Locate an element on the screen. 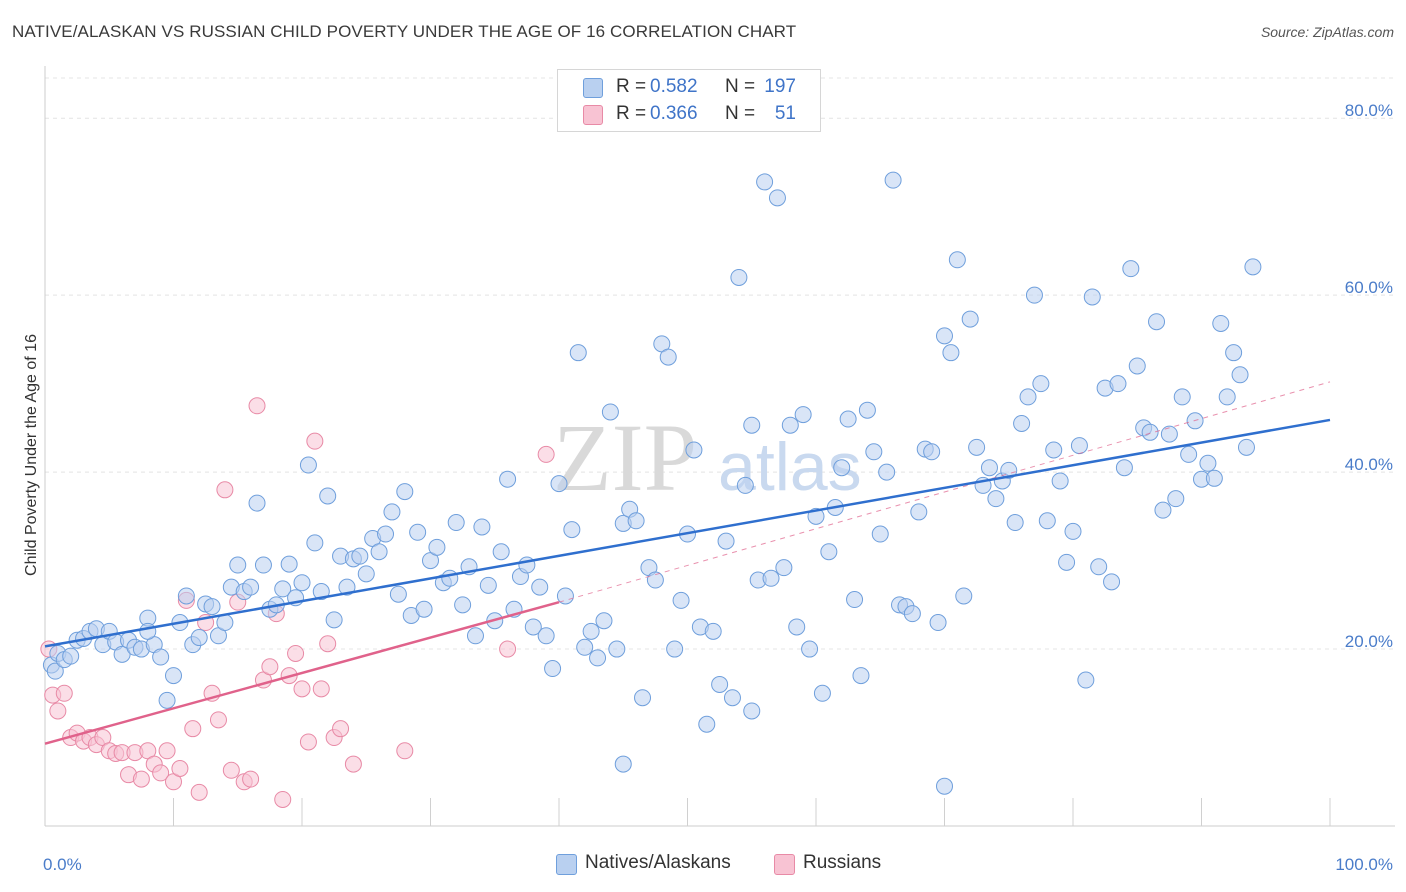 This screenshot has width=1406, height=892. x-tick-label: 0.0% is located at coordinates (62, 864).